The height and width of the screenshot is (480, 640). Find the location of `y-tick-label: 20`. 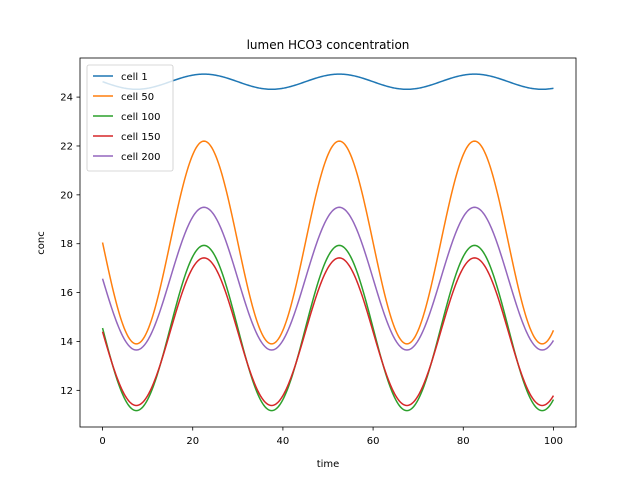

y-tick-label: 20 is located at coordinates (66, 195).